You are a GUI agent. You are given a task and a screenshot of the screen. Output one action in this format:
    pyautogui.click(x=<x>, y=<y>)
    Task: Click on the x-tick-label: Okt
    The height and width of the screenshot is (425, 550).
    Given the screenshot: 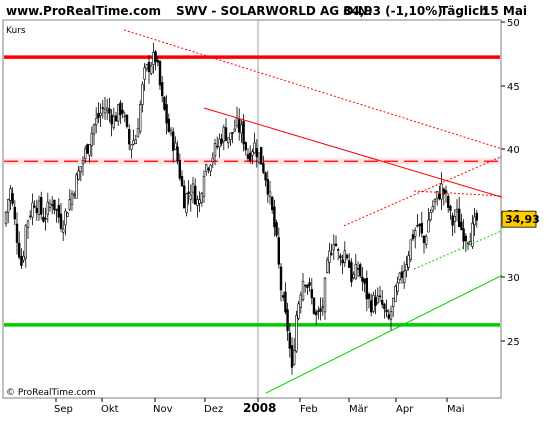 What is the action you would take?
    pyautogui.click(x=110, y=409)
    